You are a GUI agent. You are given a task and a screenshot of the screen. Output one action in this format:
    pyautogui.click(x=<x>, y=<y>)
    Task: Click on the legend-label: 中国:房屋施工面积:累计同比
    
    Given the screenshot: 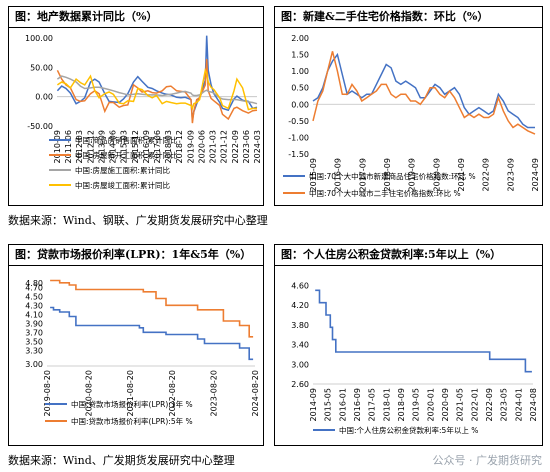 What is the action you would take?
    pyautogui.click(x=123, y=170)
    